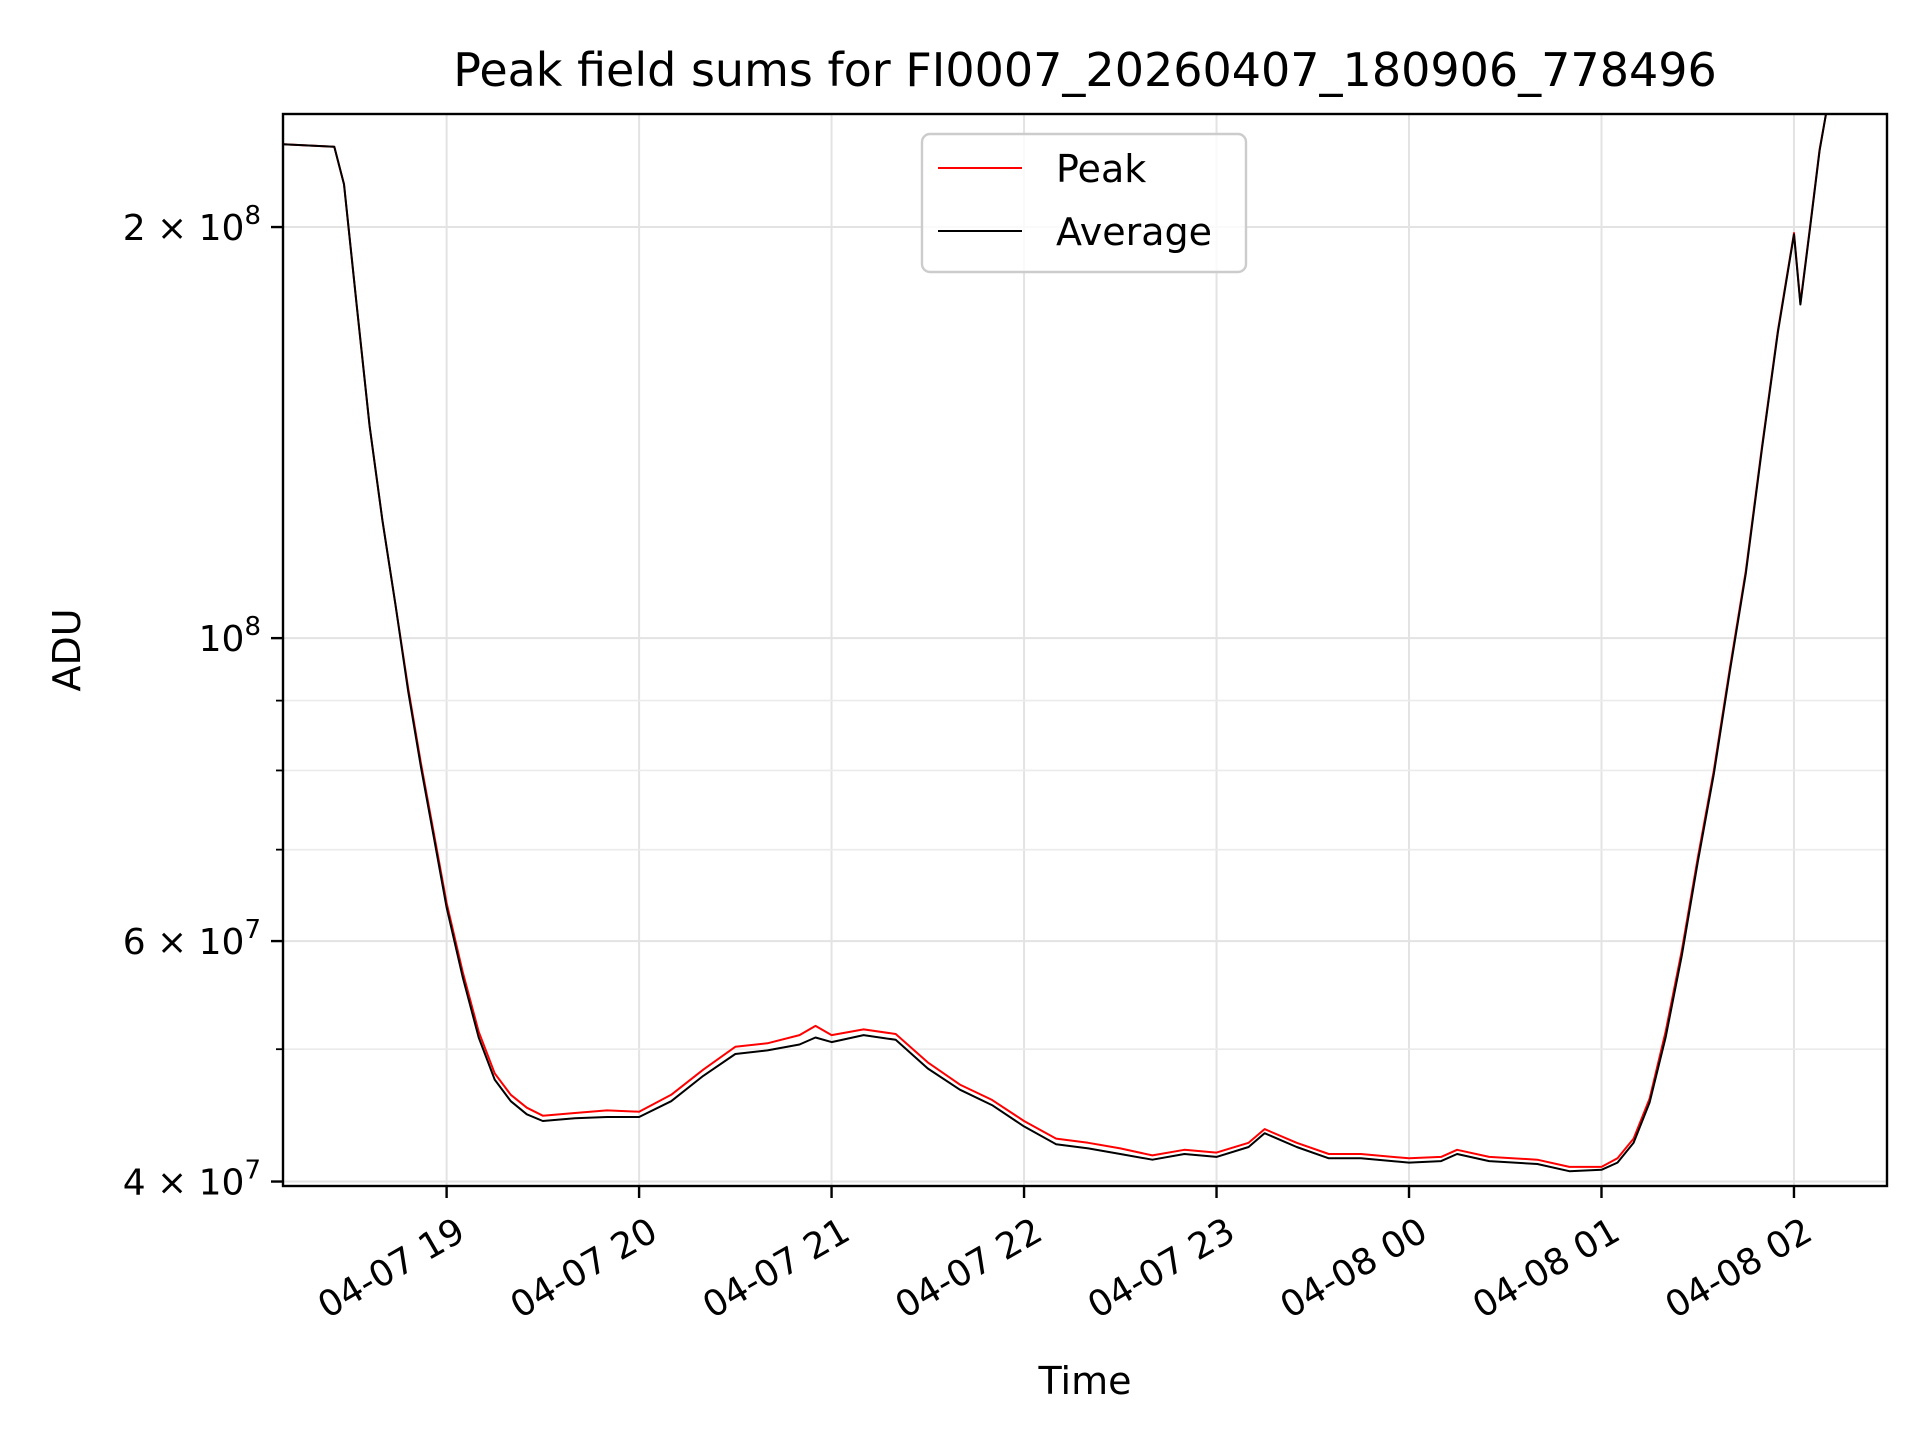  I want to click on legend-label-average: Average, so click(1134, 232).